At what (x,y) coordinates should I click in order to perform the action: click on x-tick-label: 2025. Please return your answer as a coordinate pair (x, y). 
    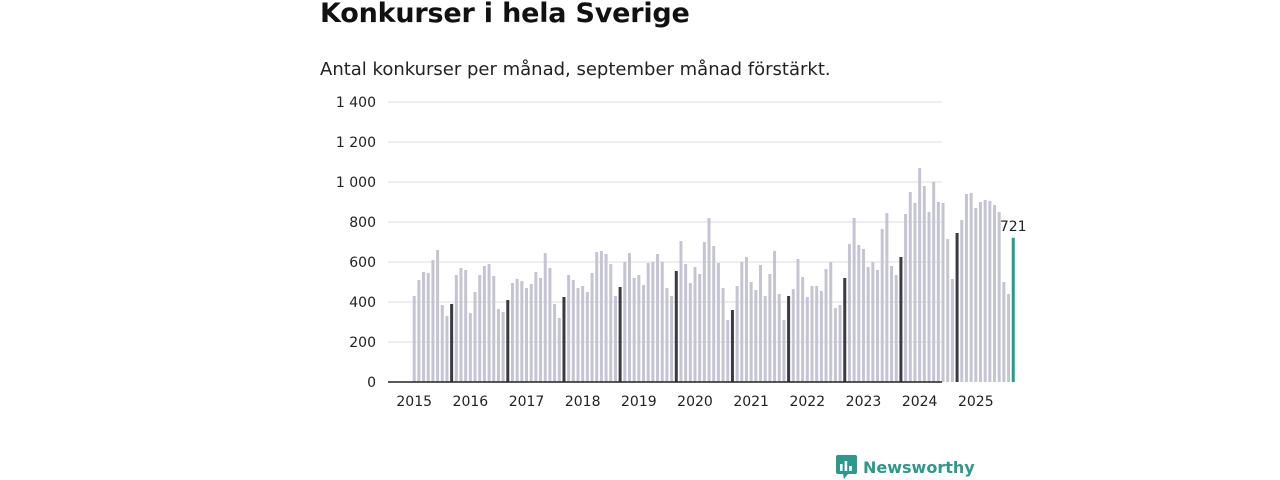
    Looking at the image, I should click on (976, 402).